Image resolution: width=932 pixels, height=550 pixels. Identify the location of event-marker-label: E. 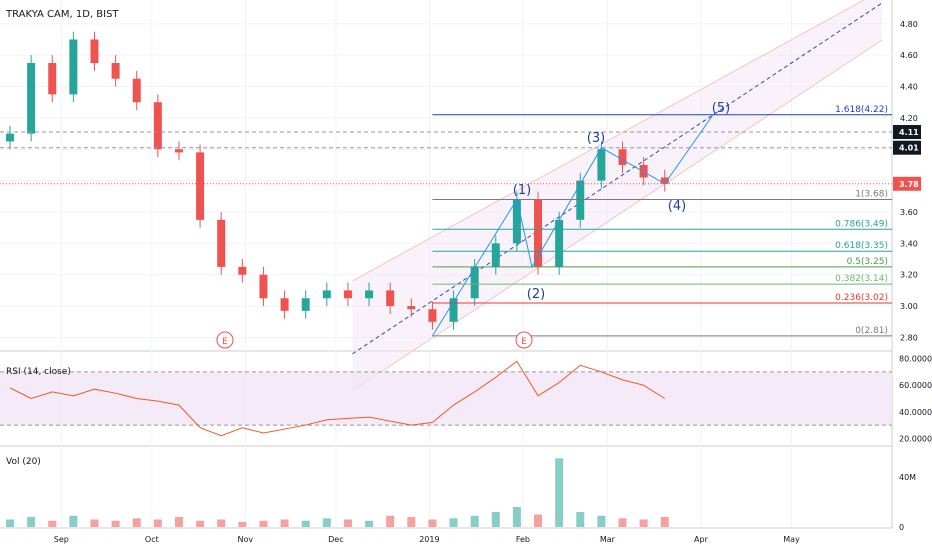
(524, 342).